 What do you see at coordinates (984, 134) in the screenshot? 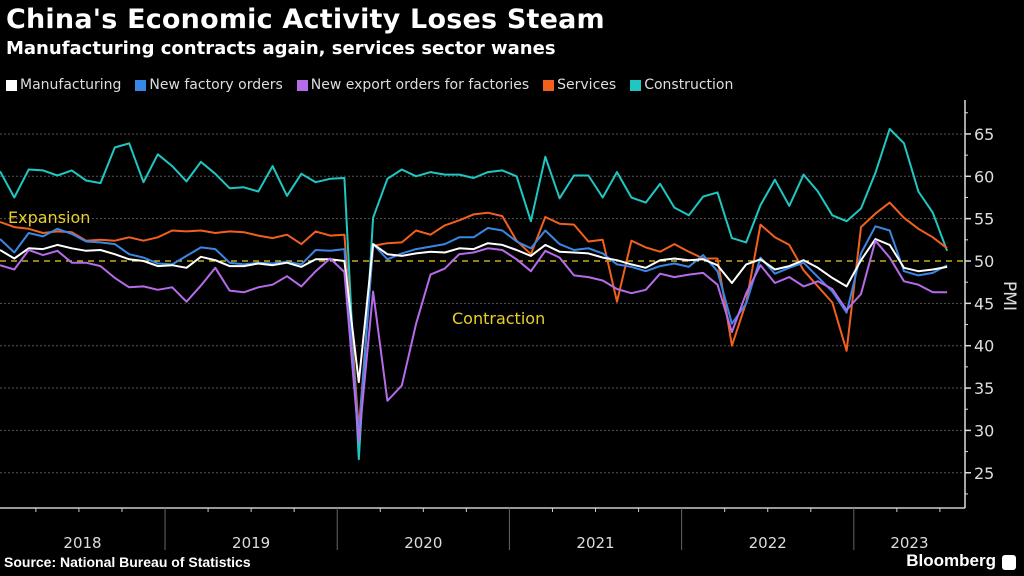
I see `y-tick-label: 65` at bounding box center [984, 134].